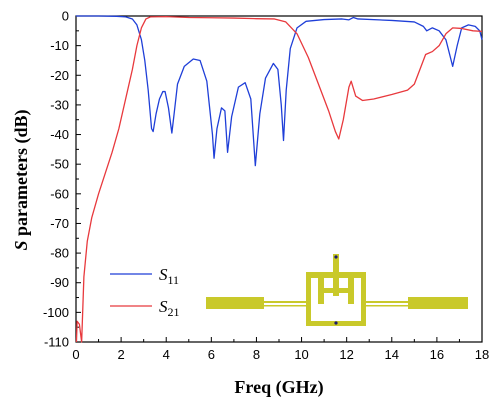 The image size is (491, 402). Describe the element at coordinates (59, 164) in the screenshot. I see `y-tick-label: -50` at that location.